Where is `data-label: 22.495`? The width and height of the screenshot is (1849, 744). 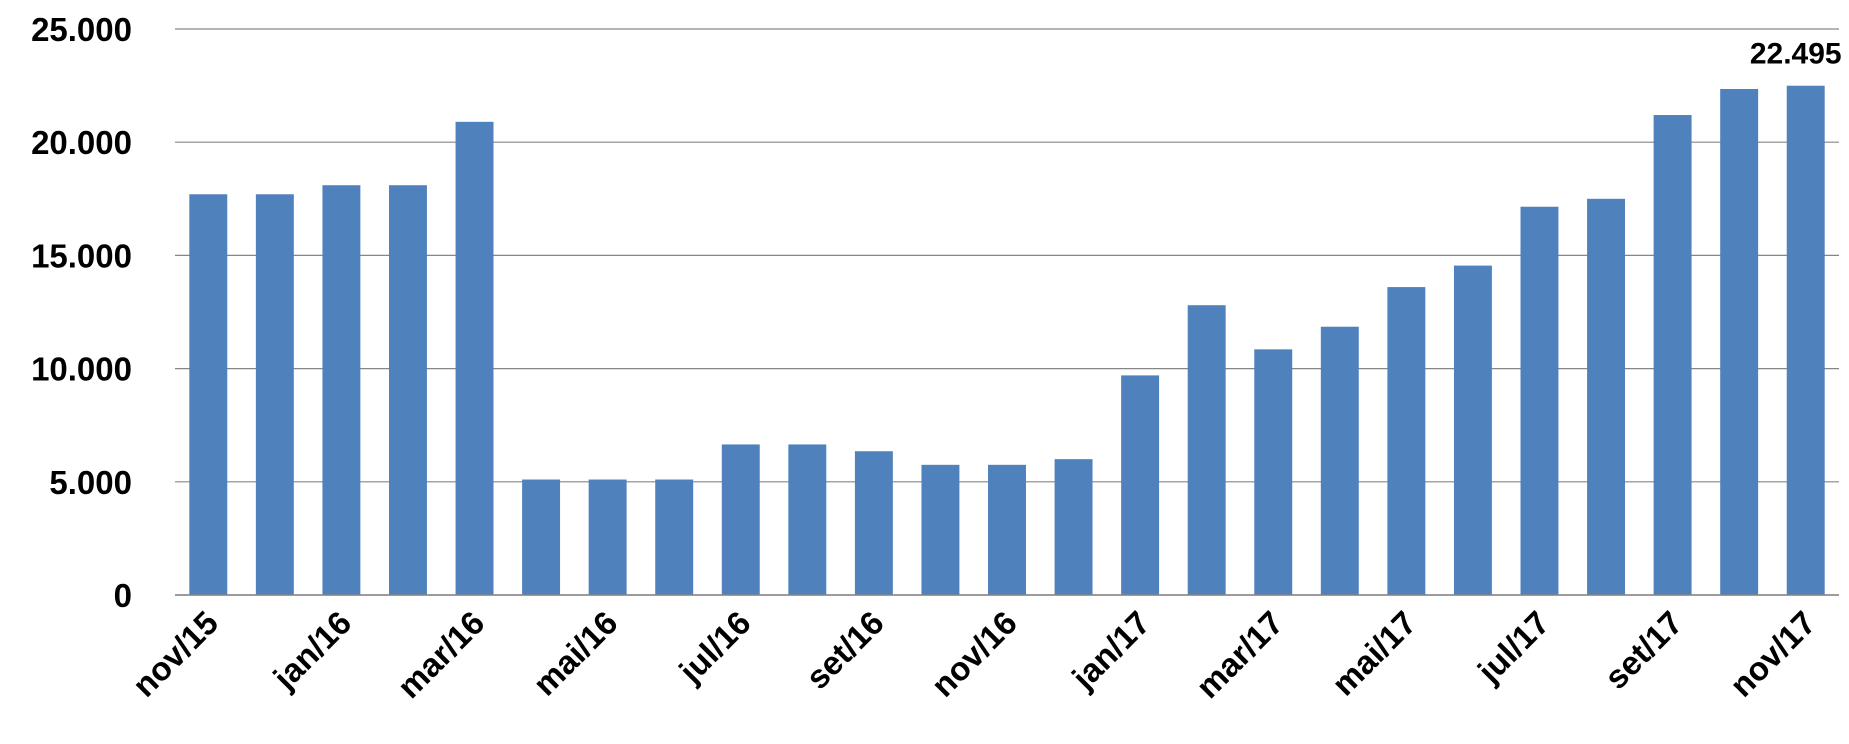
data-label: 22.495 is located at coordinates (1796, 54).